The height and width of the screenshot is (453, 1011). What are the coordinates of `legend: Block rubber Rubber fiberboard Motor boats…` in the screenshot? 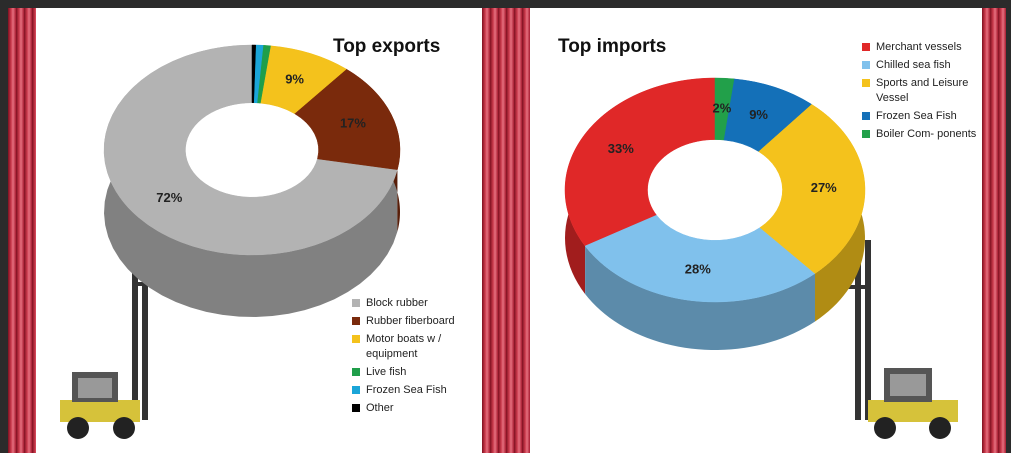 It's located at (412, 357).